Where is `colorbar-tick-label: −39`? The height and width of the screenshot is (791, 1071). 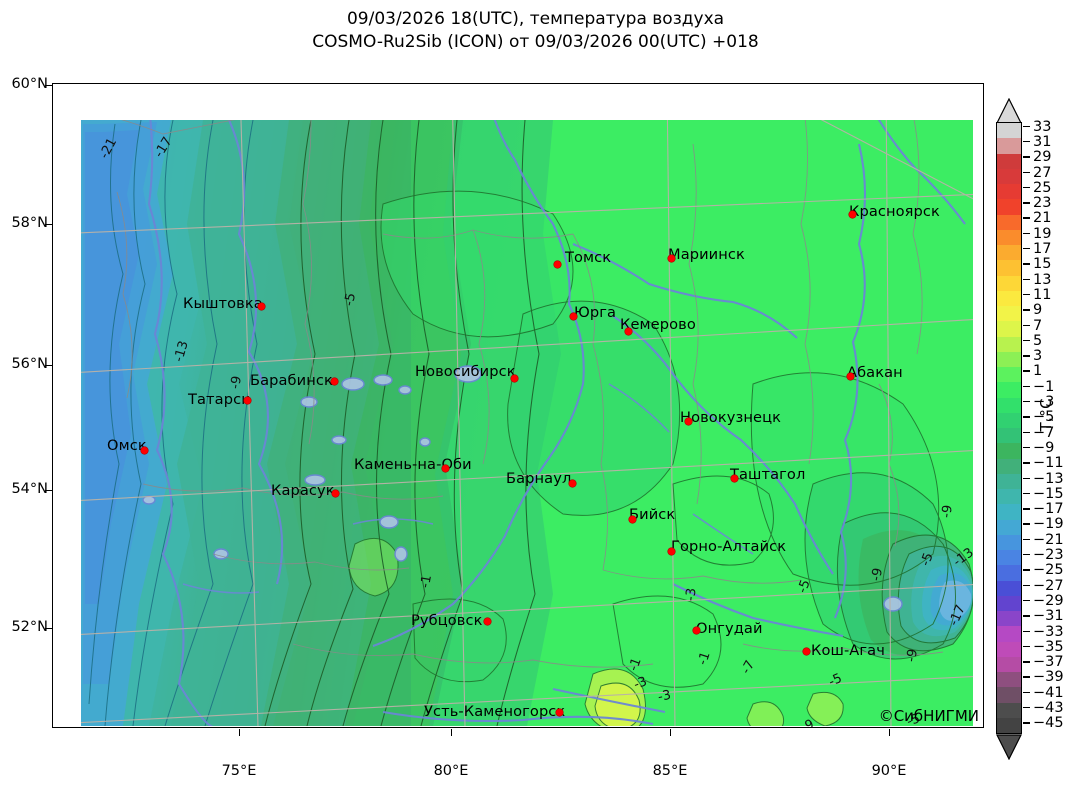
colorbar-tick-label: −39 is located at coordinates (1048, 677).